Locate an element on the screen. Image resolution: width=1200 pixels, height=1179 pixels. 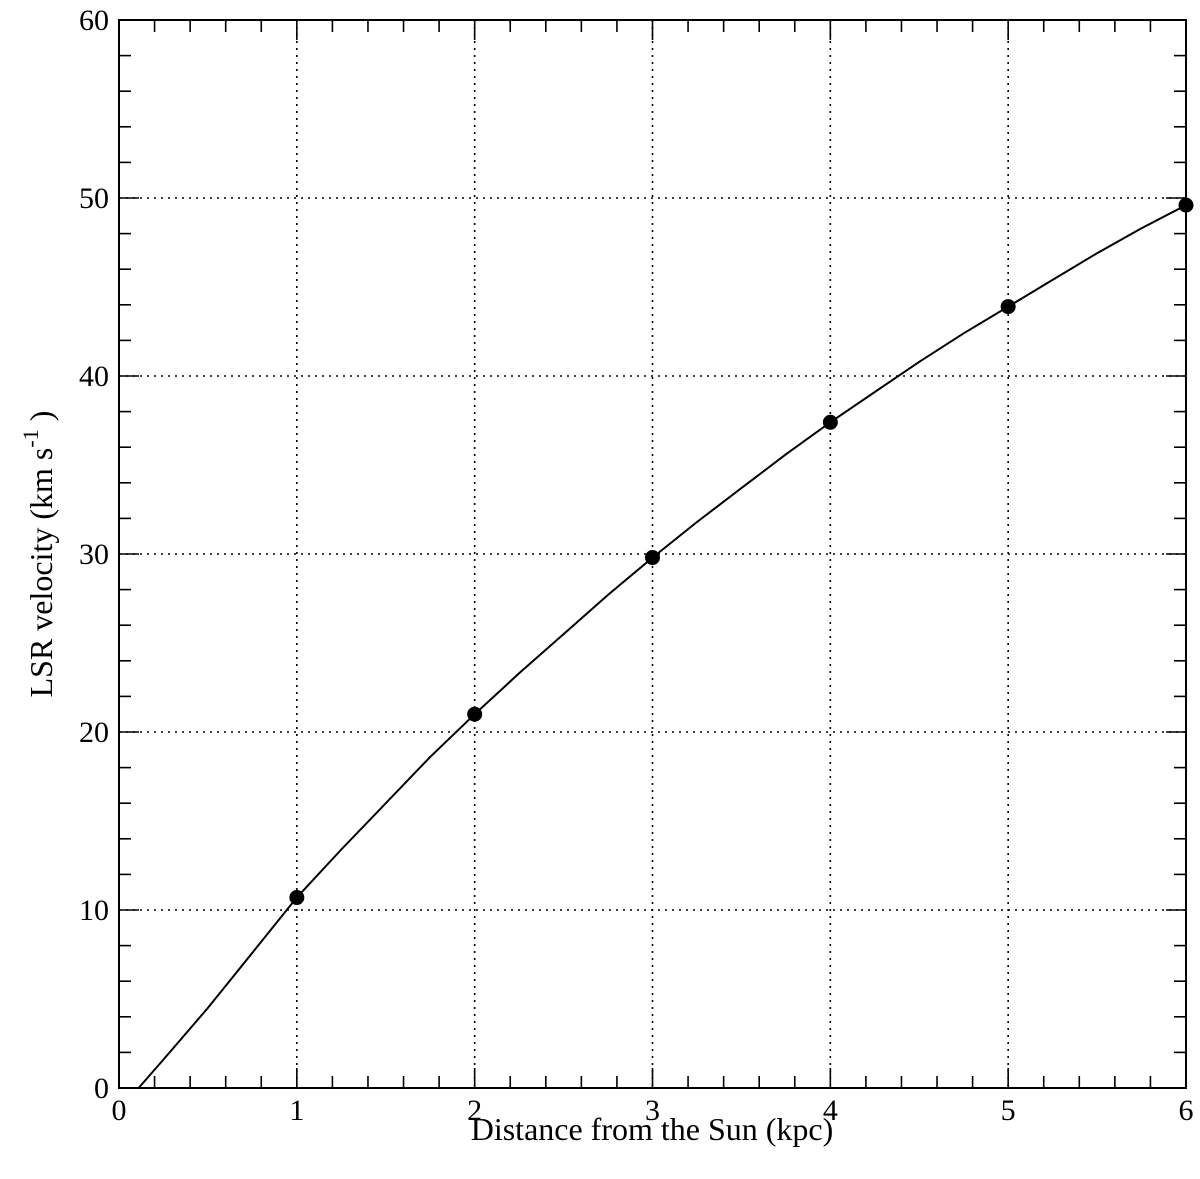
y-axis-title: LSR velocity (km s-1) is located at coordinates (38, 554).